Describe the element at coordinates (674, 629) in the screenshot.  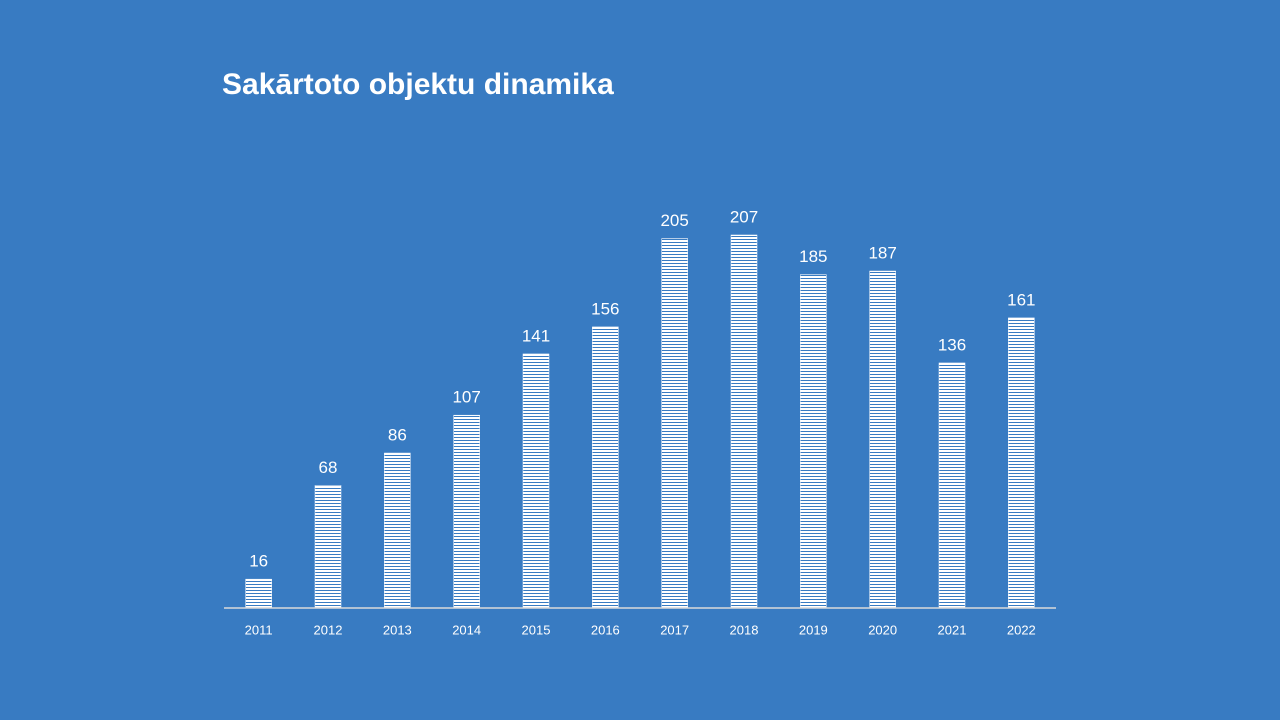
I see `x-tick-label: 2017` at that location.